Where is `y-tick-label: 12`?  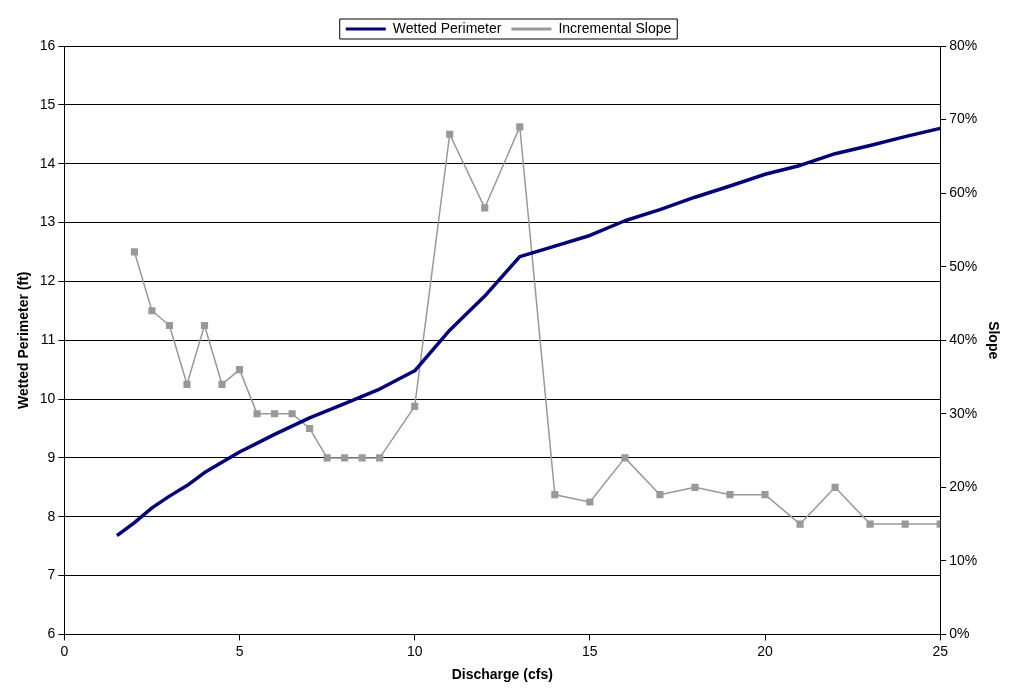
y-tick-label: 12 is located at coordinates (47, 280).